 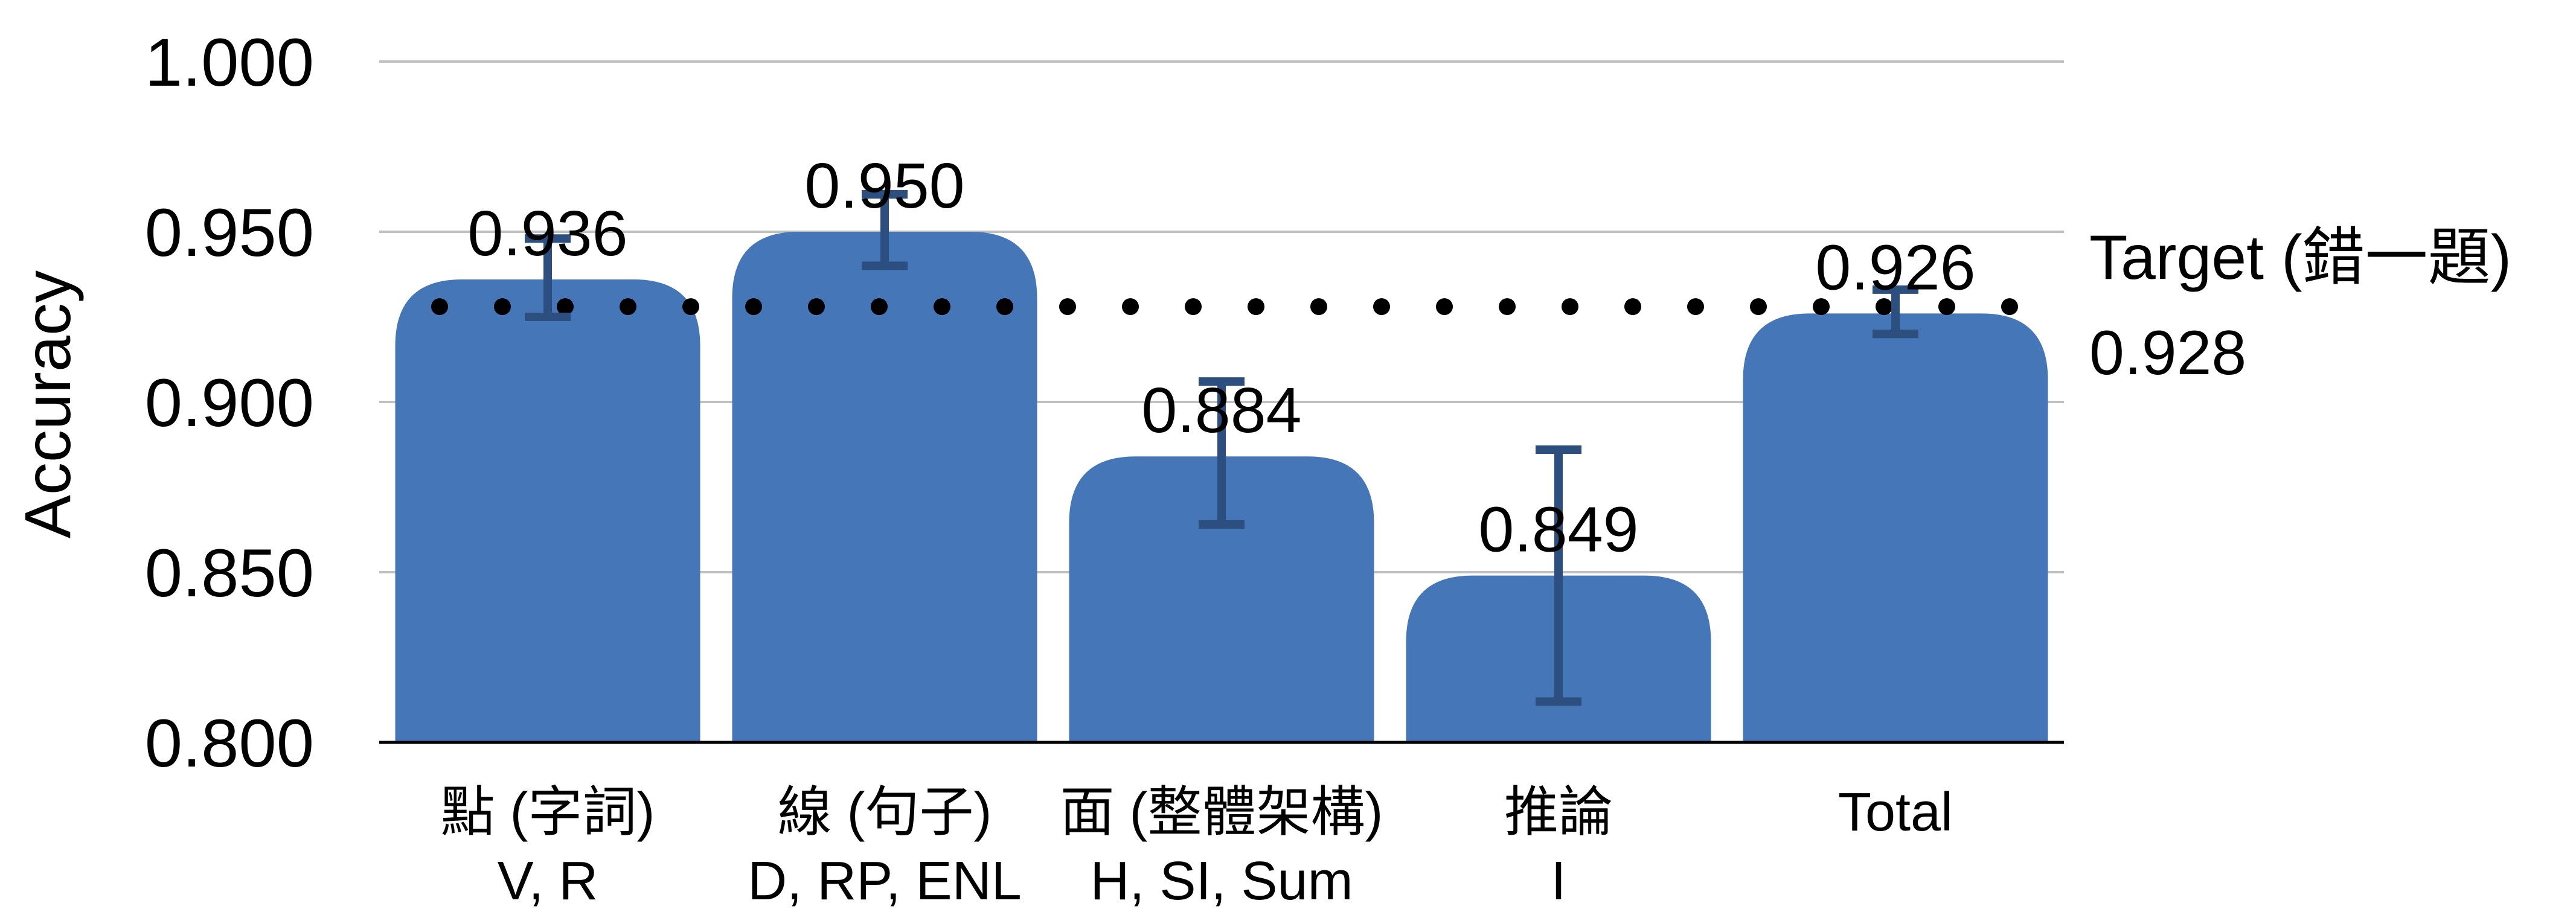 I want to click on x-category-label: 推論, so click(x=1558, y=812).